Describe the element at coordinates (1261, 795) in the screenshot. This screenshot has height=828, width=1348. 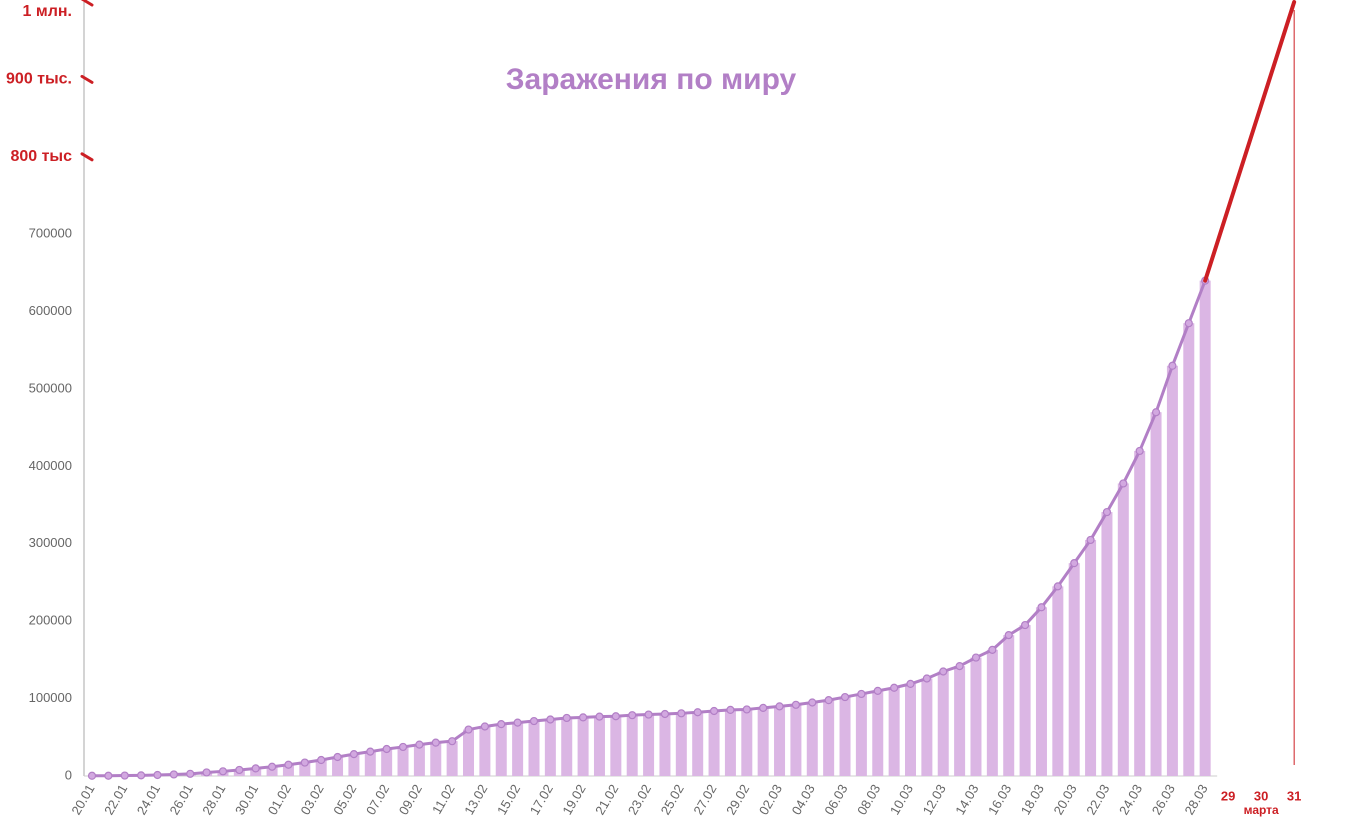
I see `projection-label: 30` at that location.